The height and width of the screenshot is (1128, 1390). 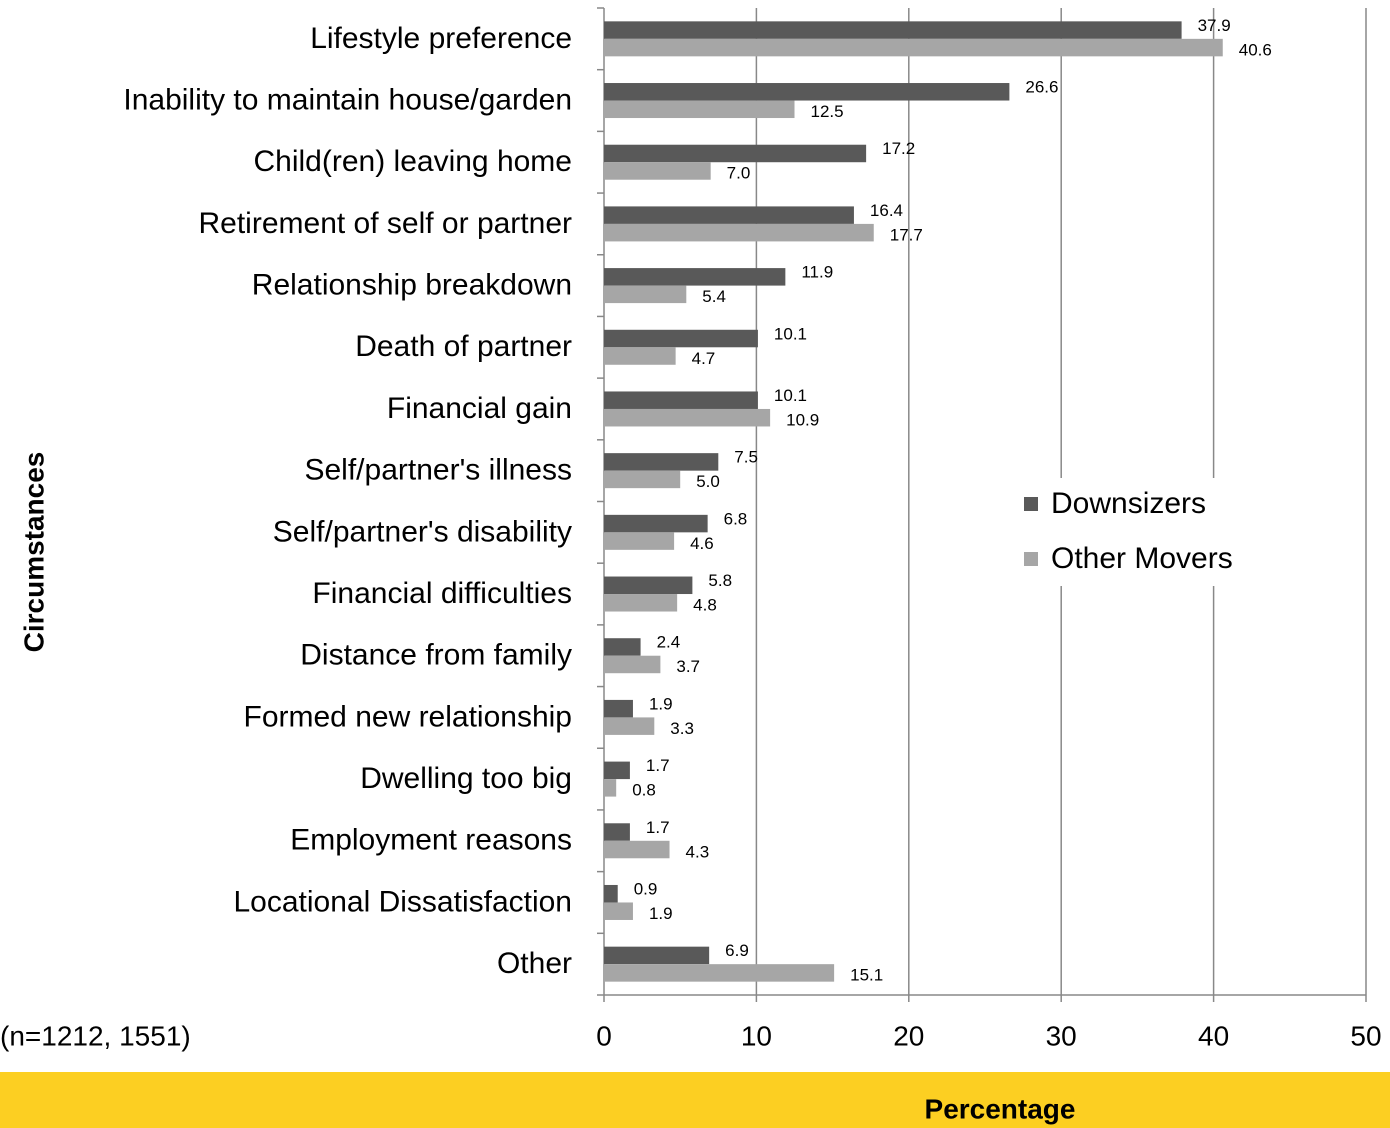 What do you see at coordinates (412, 285) in the screenshot?
I see `y-tick-label: Relationship breakdown` at bounding box center [412, 285].